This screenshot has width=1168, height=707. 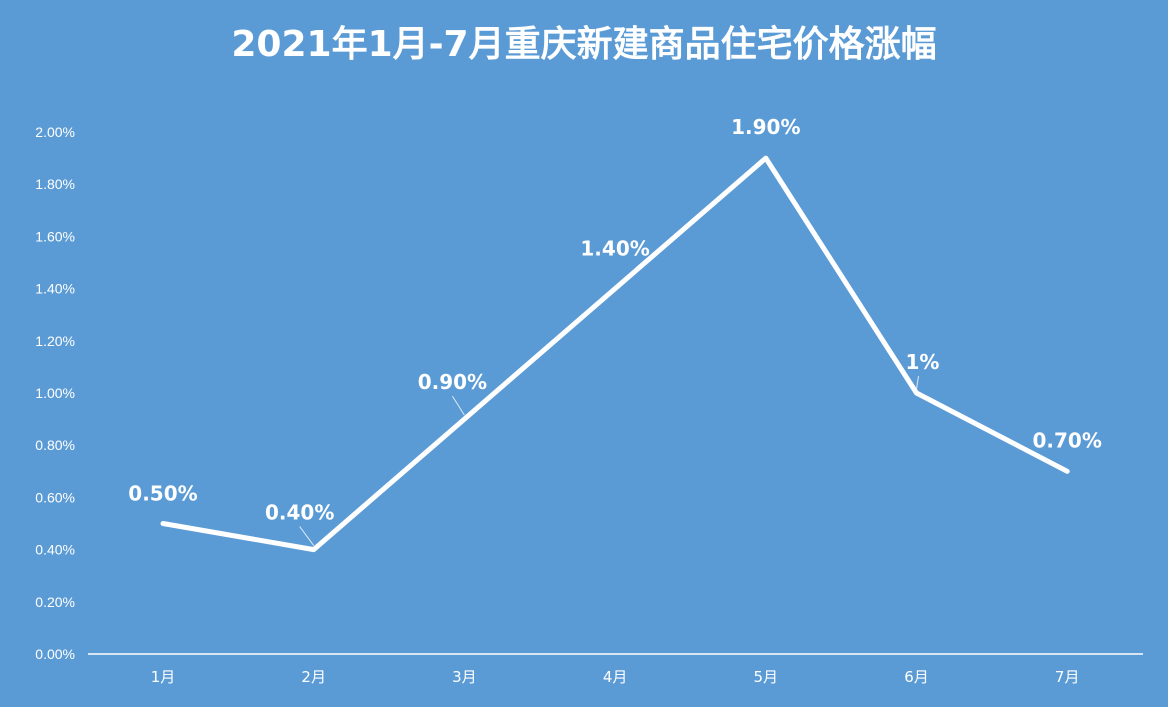 What do you see at coordinates (609, 460) in the screenshot?
I see `label-leaders` at bounding box center [609, 460].